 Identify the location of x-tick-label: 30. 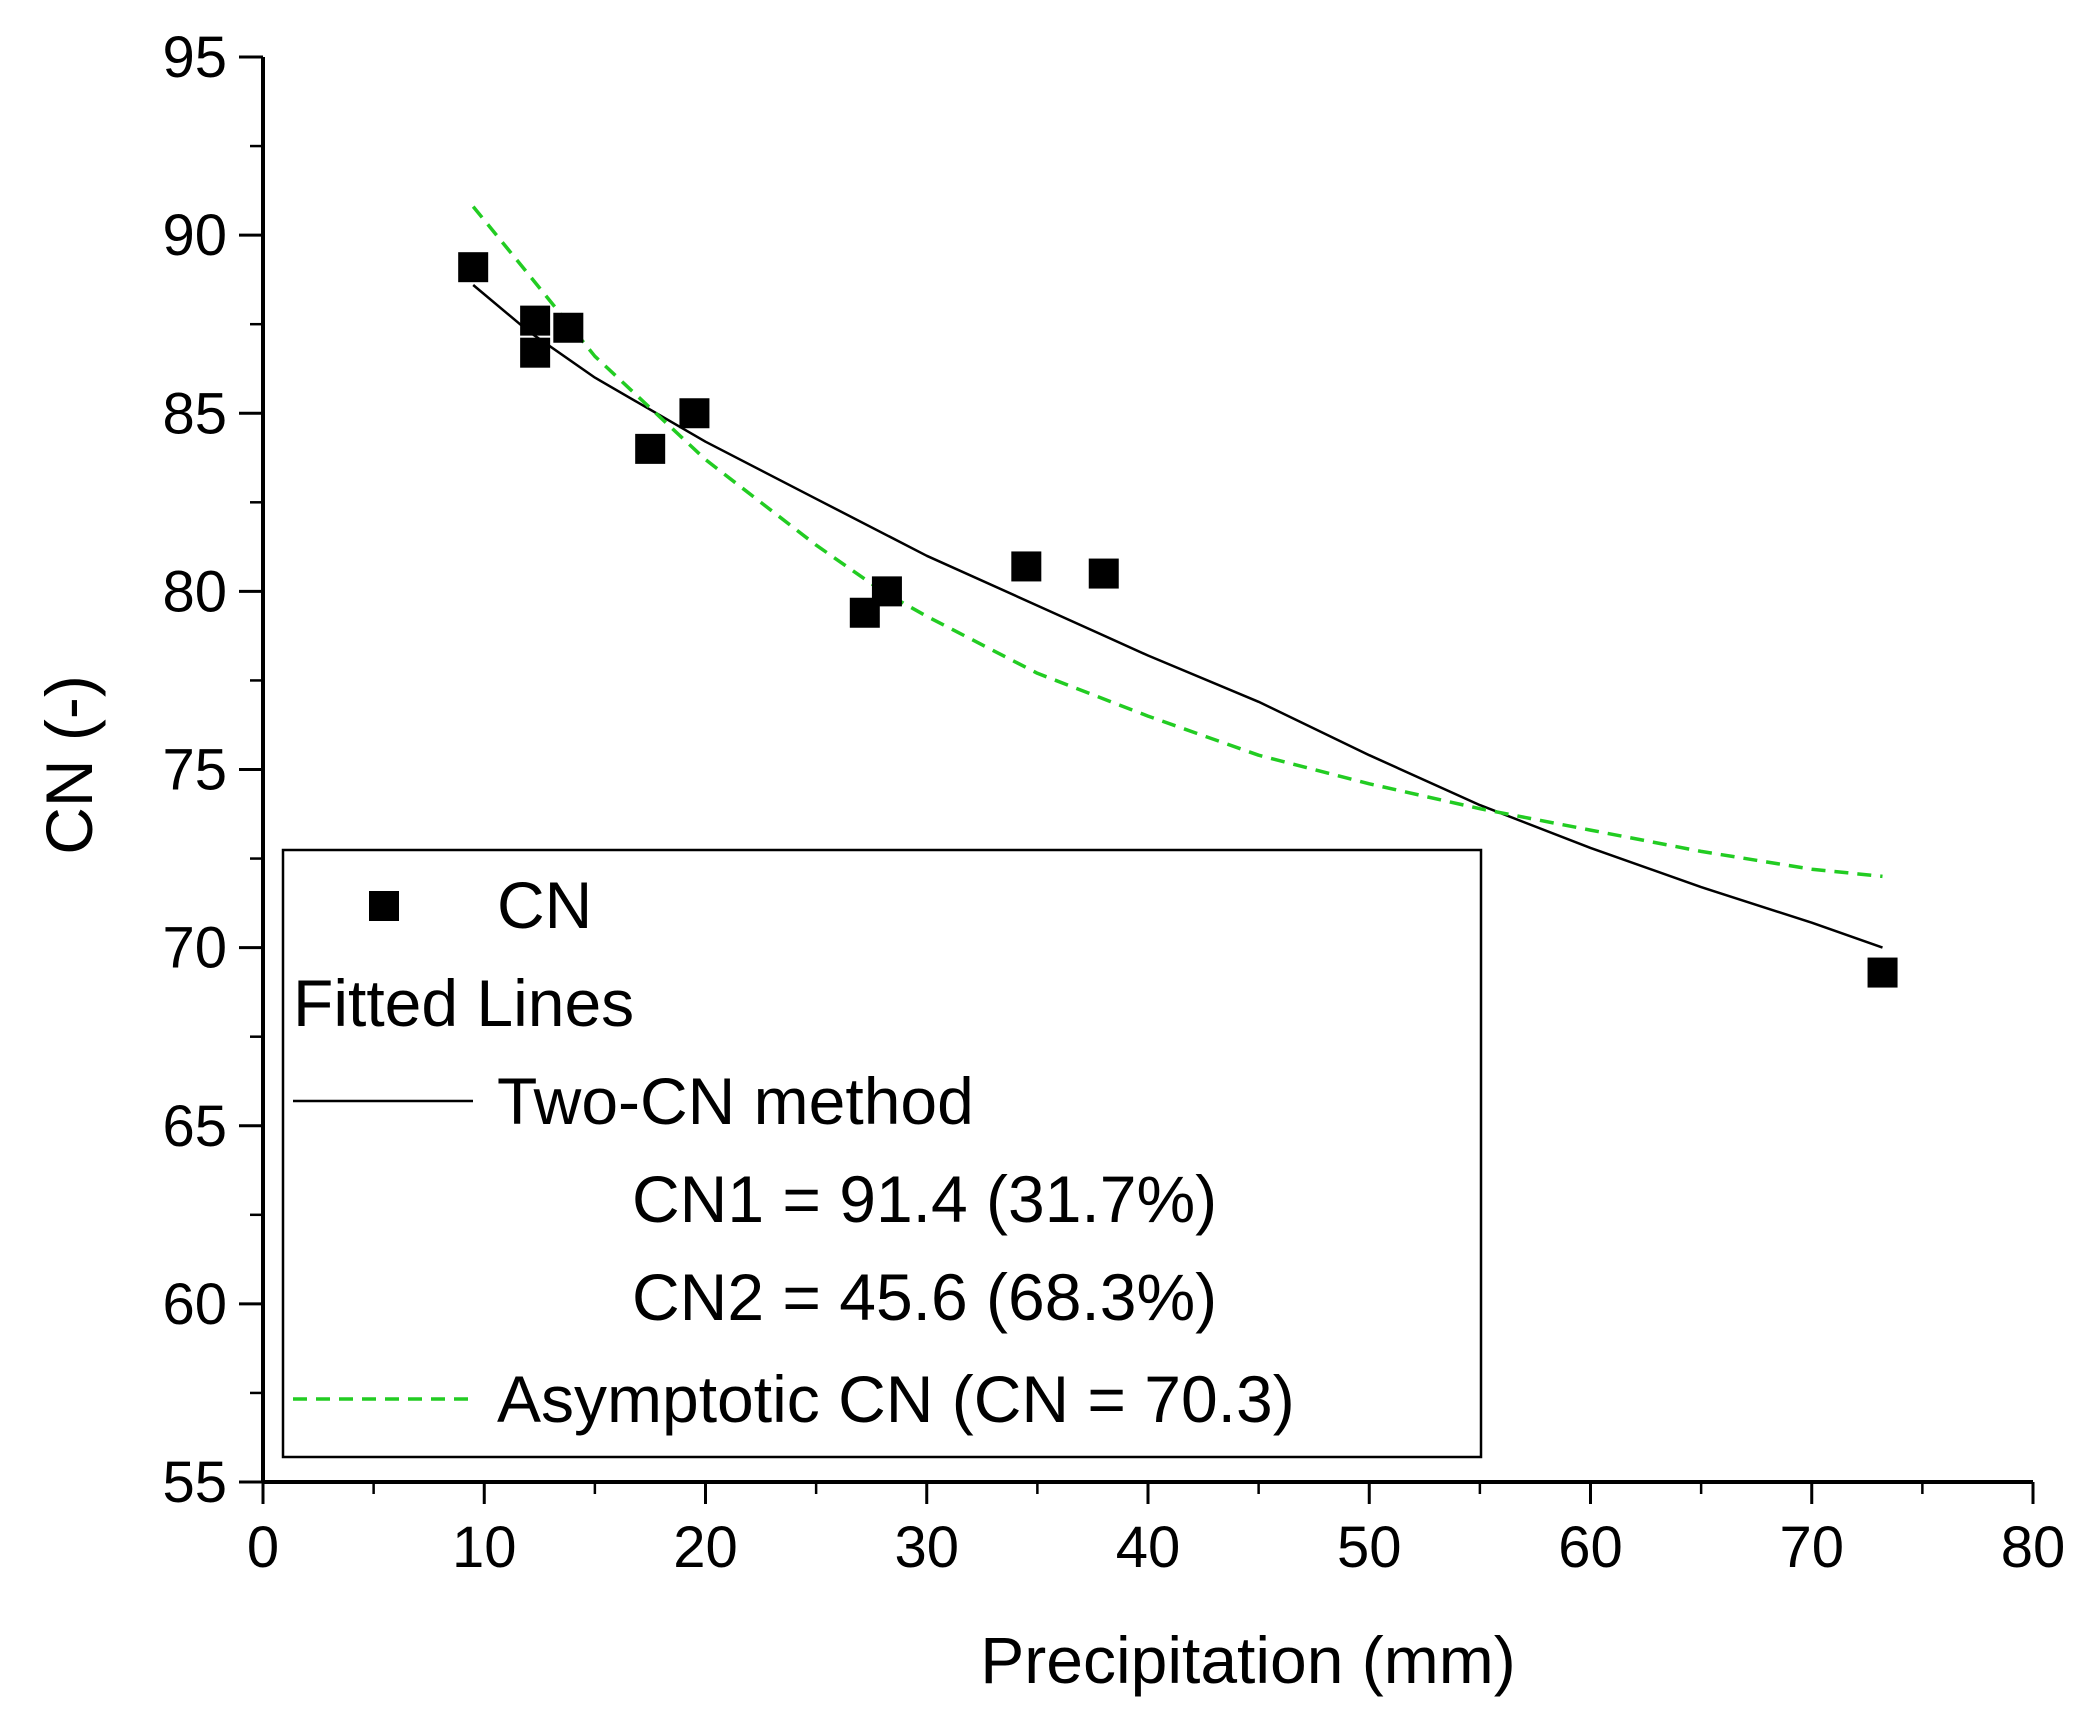
(926, 1547).